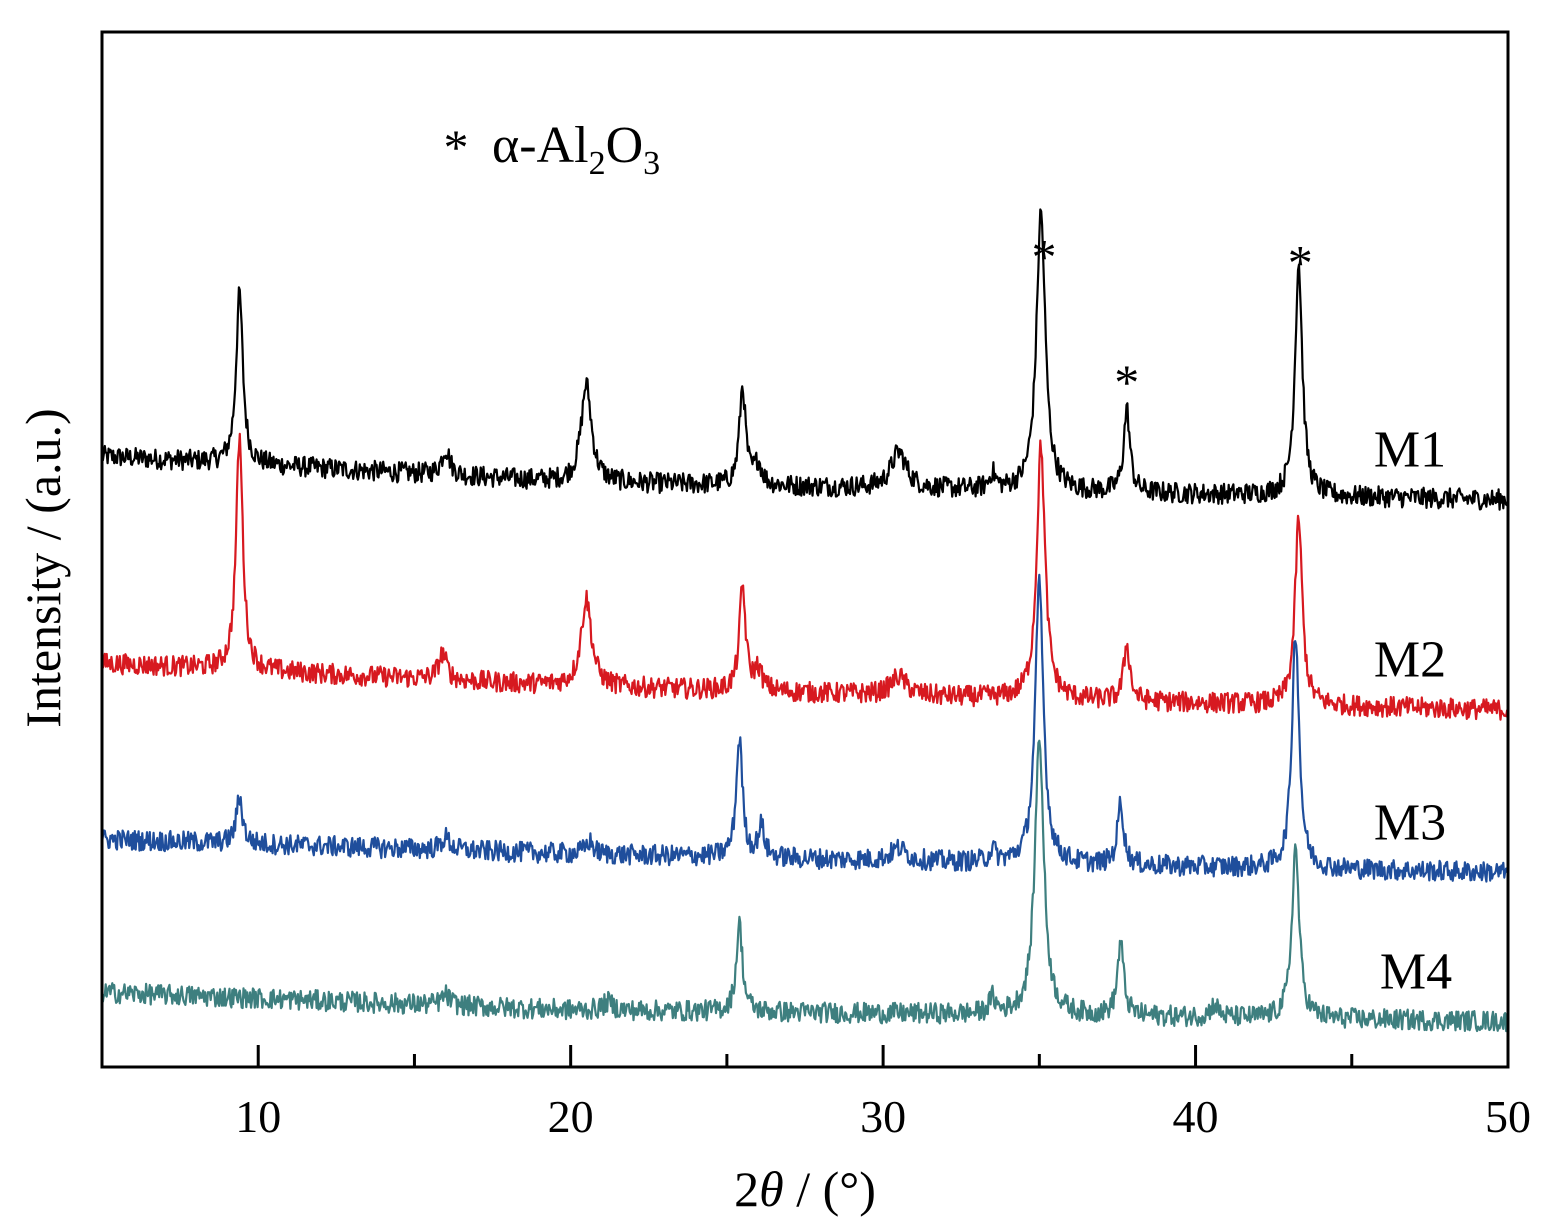 The width and height of the screenshot is (1544, 1226). I want to click on series-label-m4: M4, so click(1416, 972).